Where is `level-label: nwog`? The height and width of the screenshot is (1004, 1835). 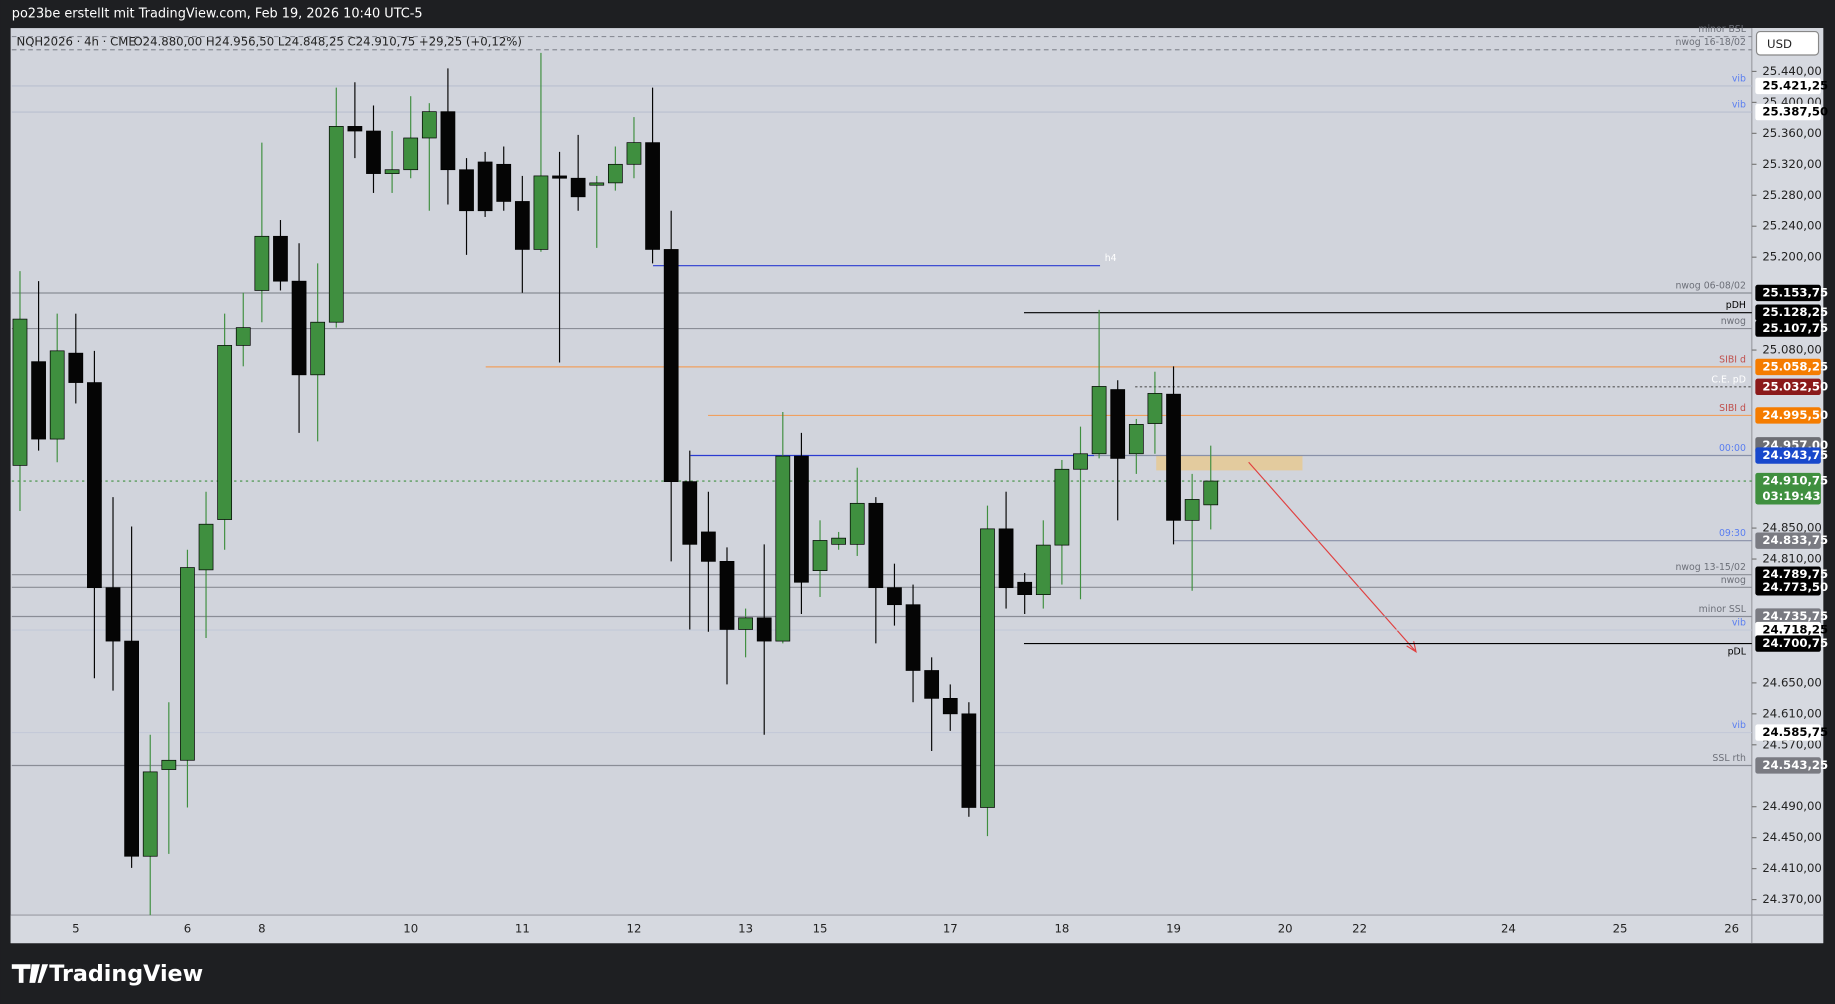
level-label: nwog is located at coordinates (1733, 580).